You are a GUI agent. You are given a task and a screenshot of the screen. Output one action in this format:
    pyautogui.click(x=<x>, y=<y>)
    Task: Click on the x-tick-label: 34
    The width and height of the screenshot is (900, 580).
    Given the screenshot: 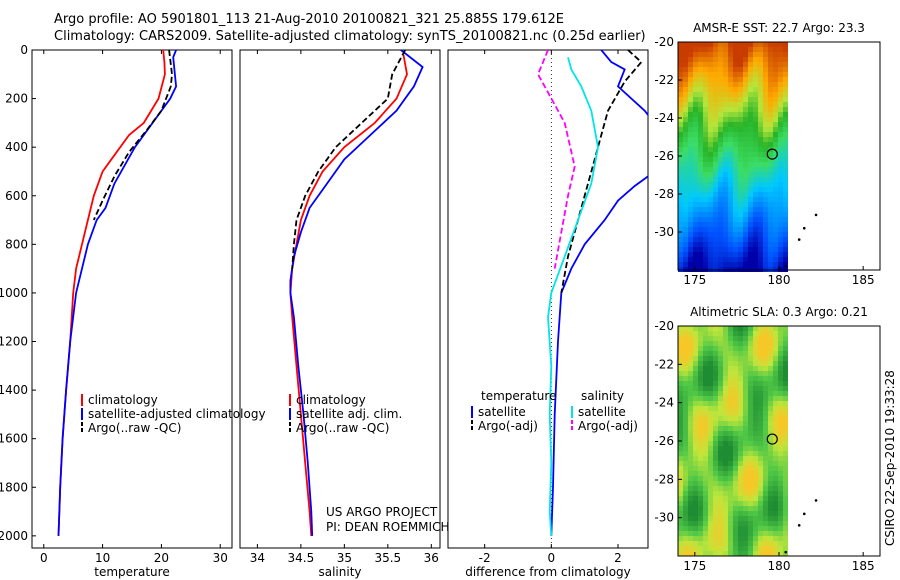 What is the action you would take?
    pyautogui.click(x=257, y=558)
    